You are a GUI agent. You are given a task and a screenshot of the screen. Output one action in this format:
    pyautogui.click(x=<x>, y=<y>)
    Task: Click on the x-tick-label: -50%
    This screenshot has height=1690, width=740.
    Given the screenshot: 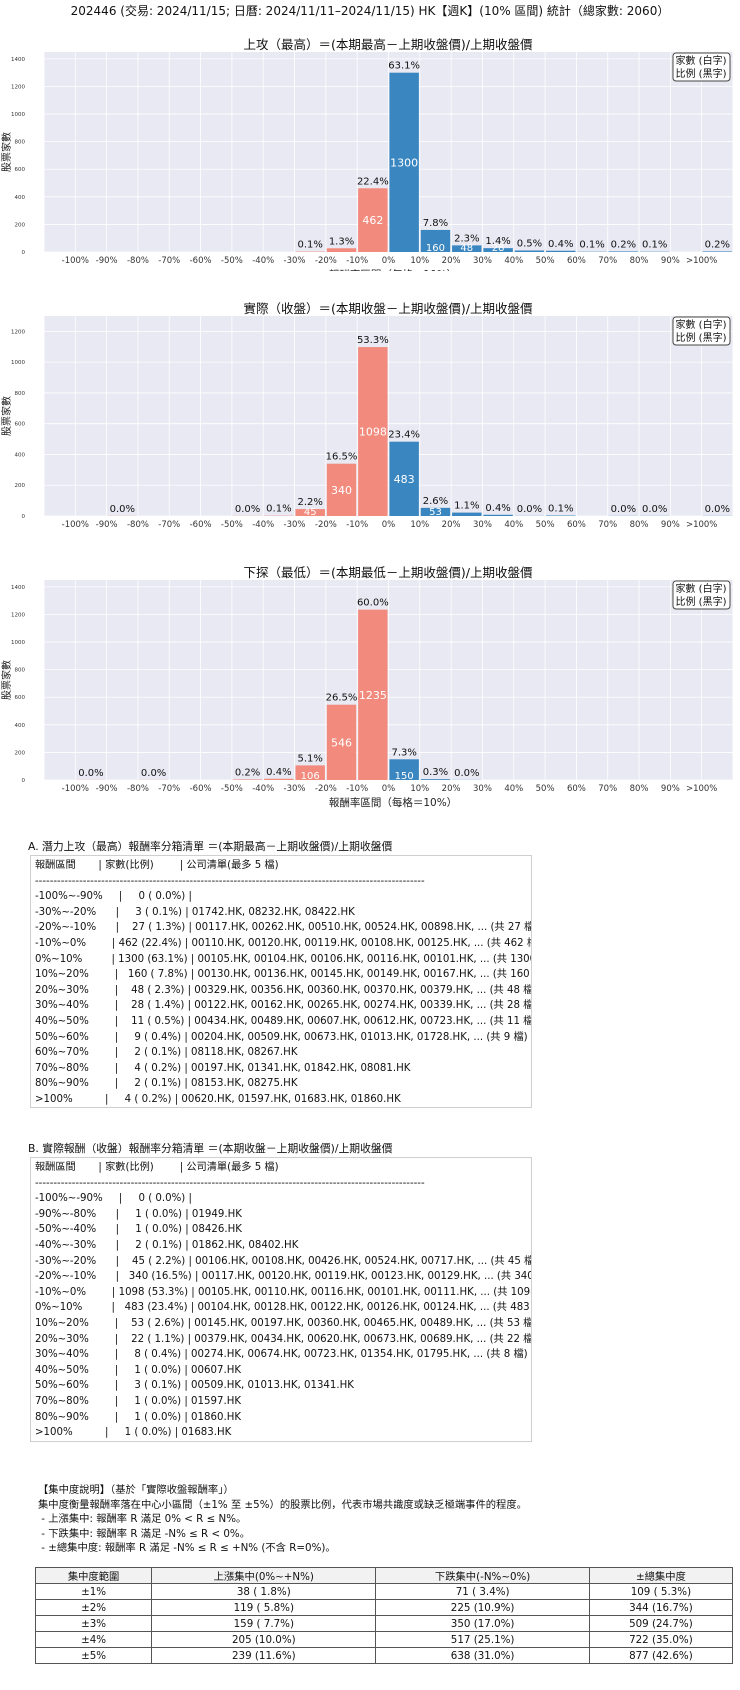 What is the action you would take?
    pyautogui.click(x=232, y=525)
    